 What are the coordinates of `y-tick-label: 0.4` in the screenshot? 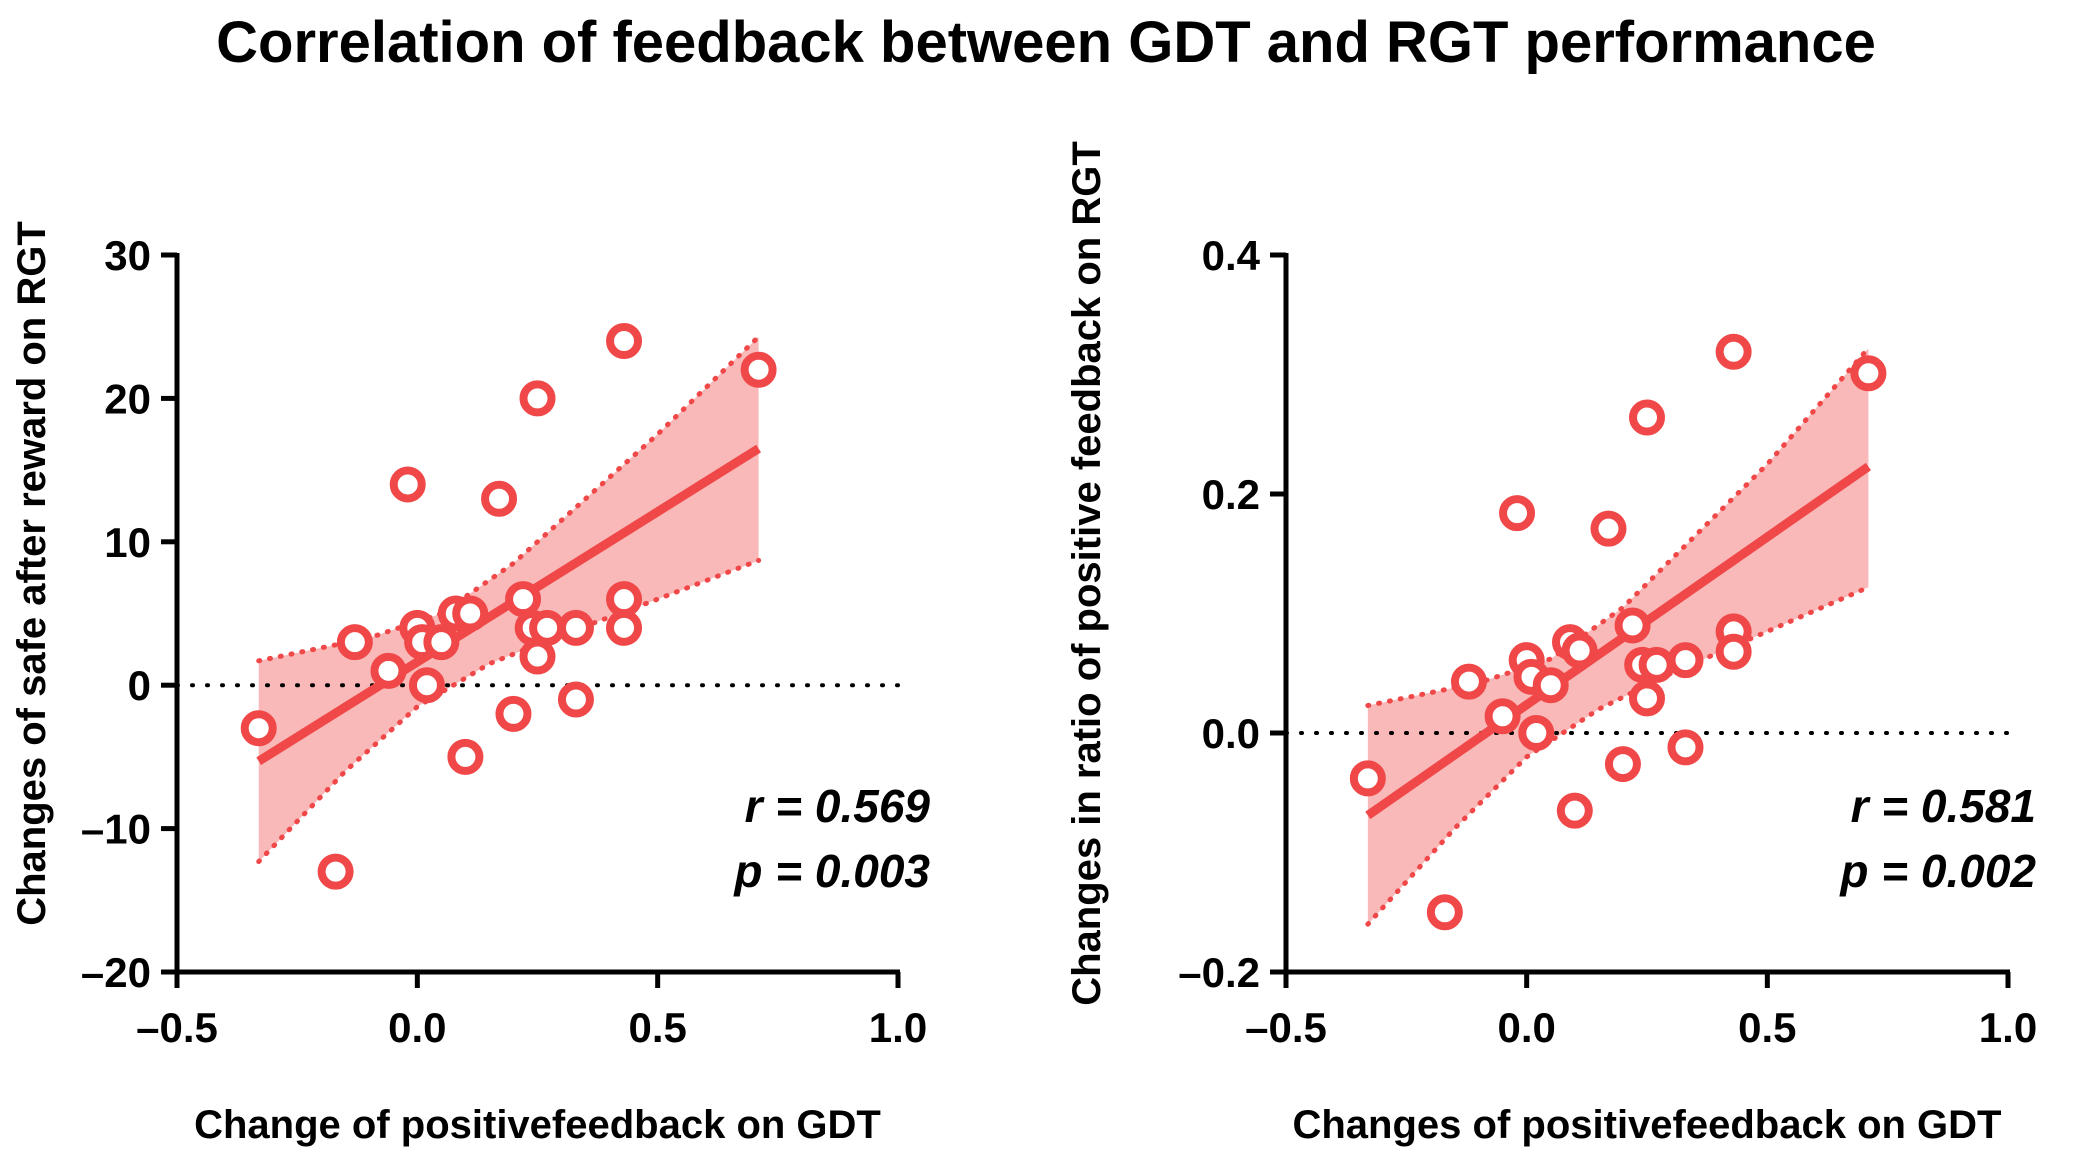 It's located at (1231, 255).